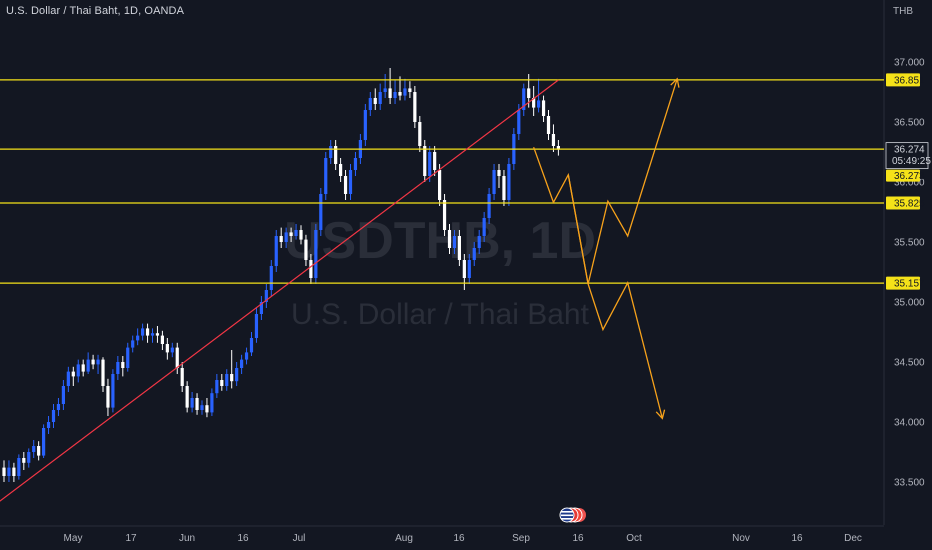  I want to click on events-flag-icon, so click(572, 515).